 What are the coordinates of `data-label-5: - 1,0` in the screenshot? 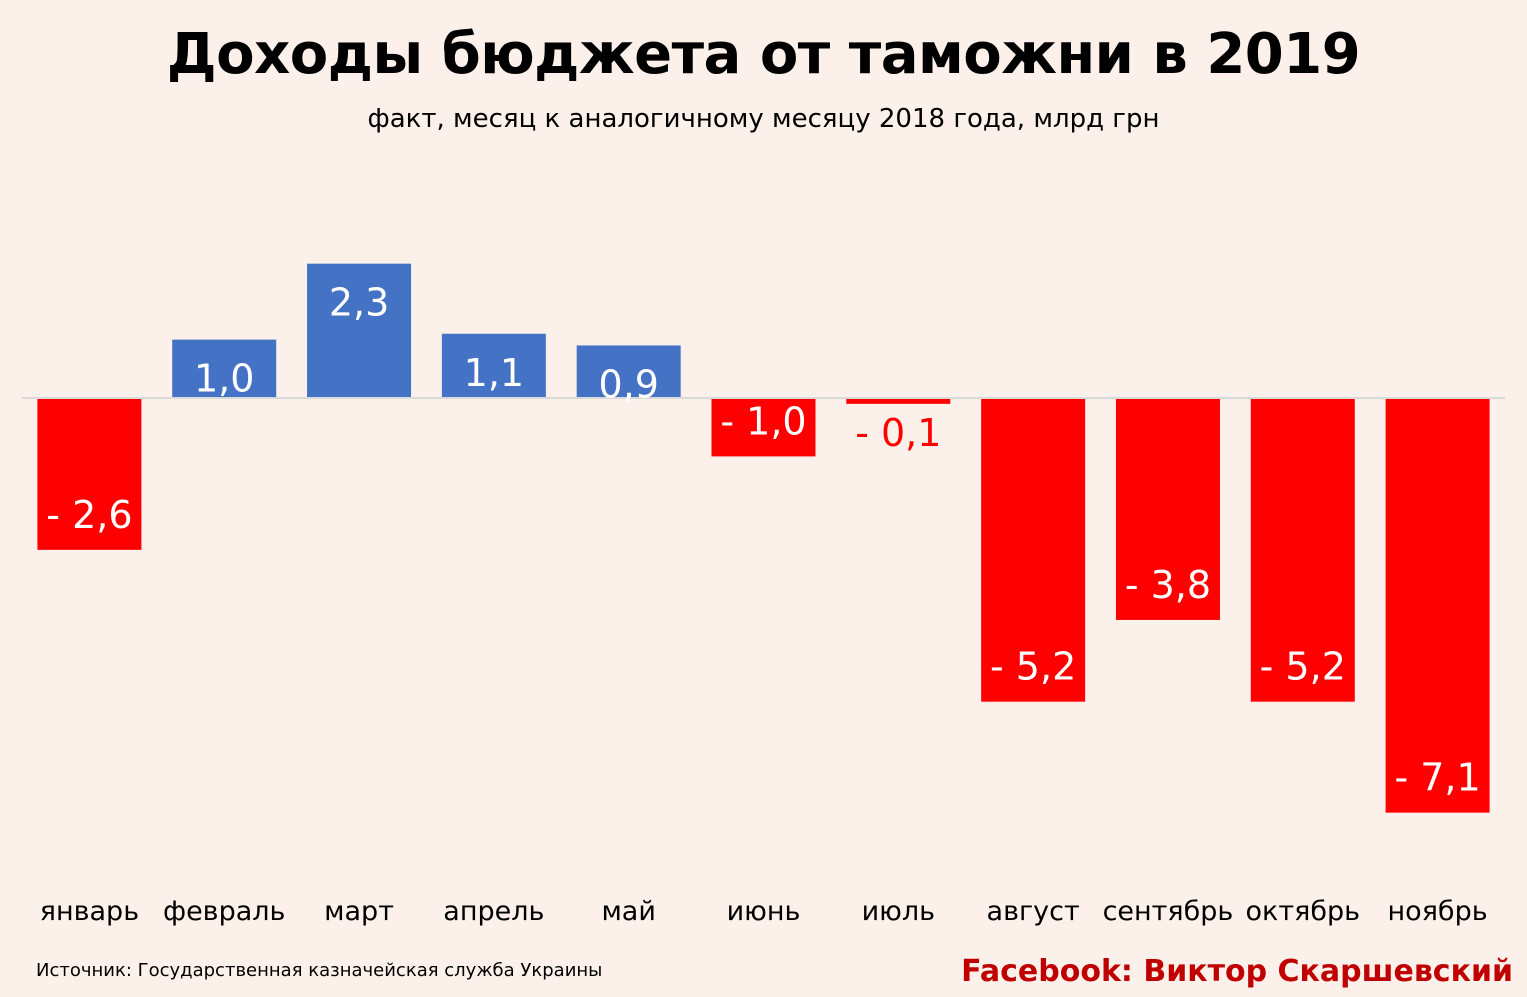 It's located at (763, 421).